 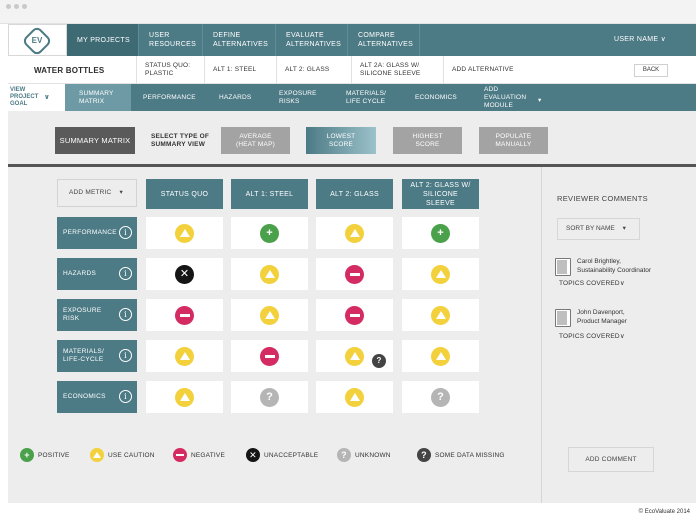 What do you see at coordinates (490, 70) in the screenshot?
I see `add-alternative-button: ADD ALTERNATIVE` at bounding box center [490, 70].